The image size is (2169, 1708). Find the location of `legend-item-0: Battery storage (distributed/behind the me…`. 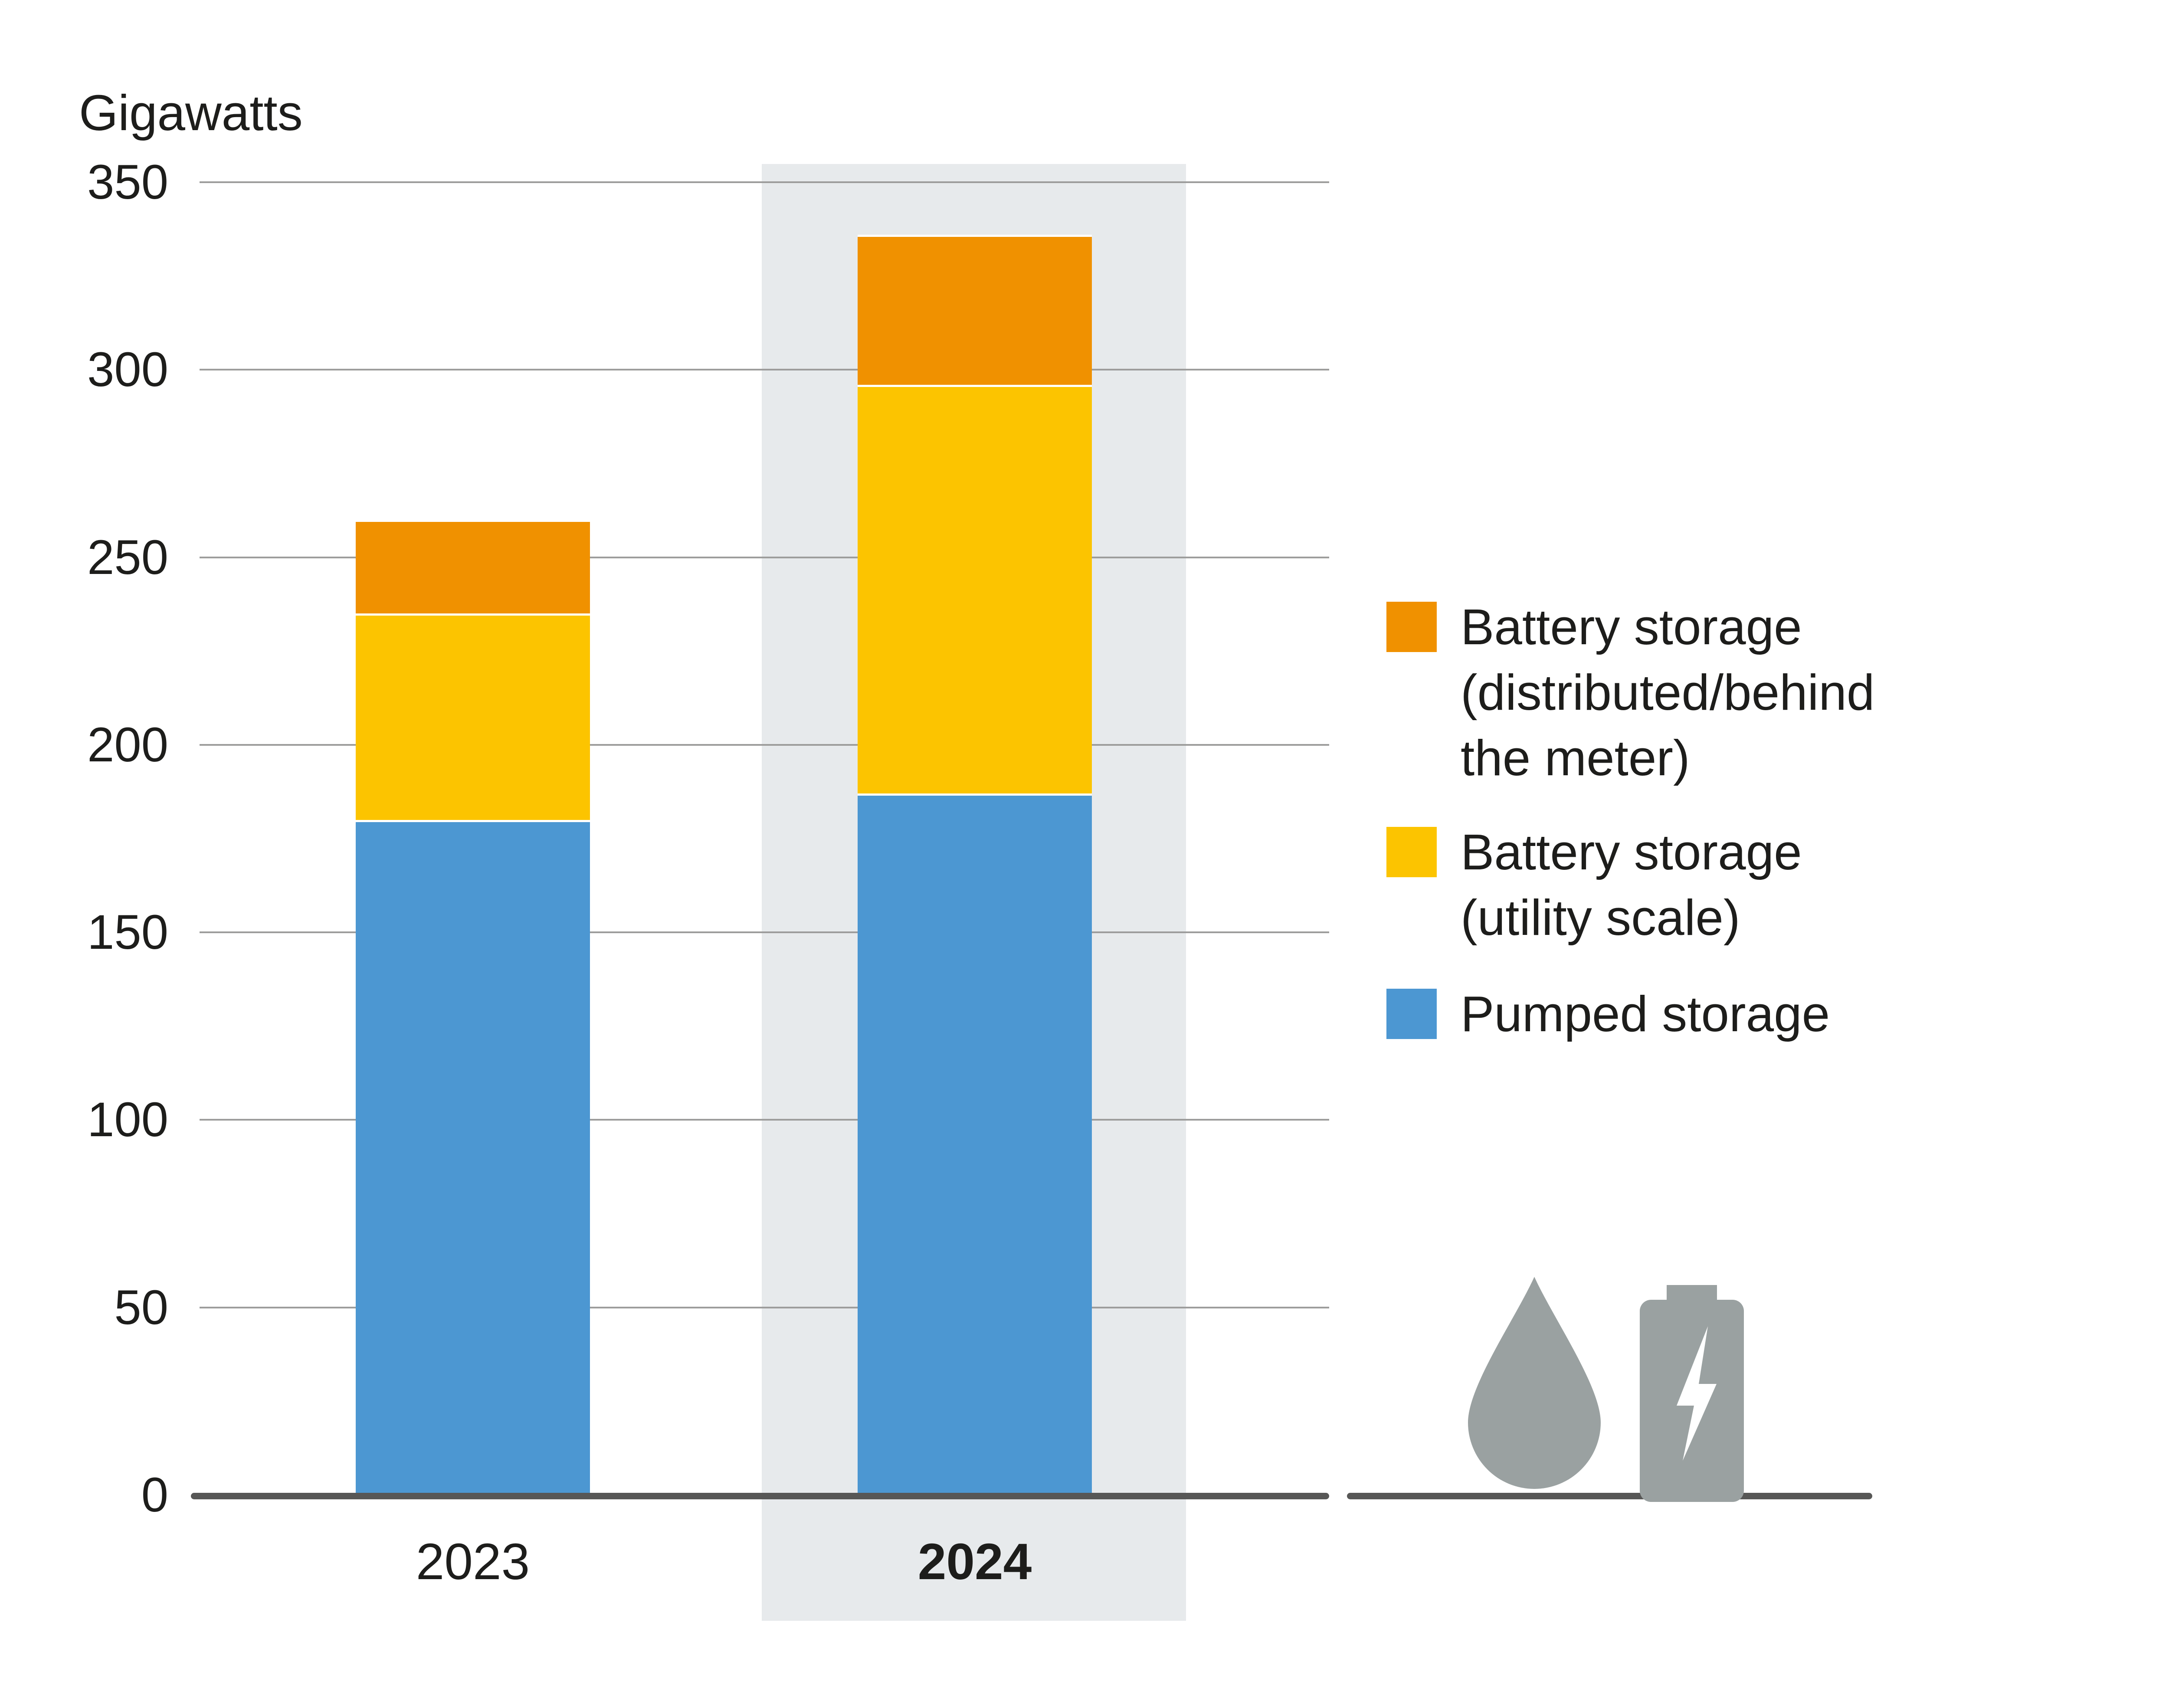

legend-item-0: Battery storage (distributed/behind the me… is located at coordinates (1755, 692).